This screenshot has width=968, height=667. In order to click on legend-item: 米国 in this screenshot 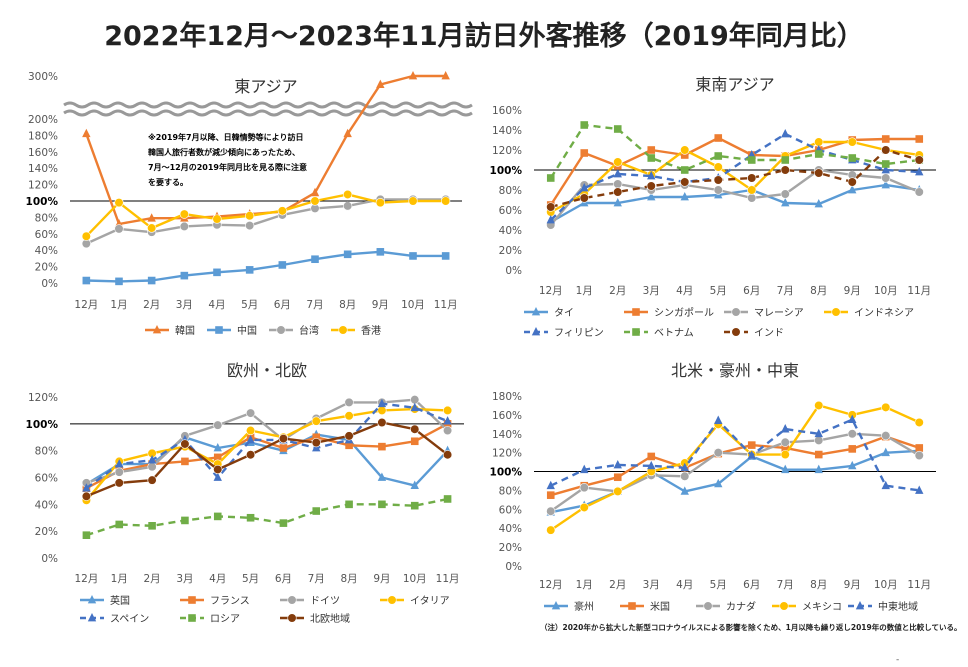, I will do `click(645, 606)`.